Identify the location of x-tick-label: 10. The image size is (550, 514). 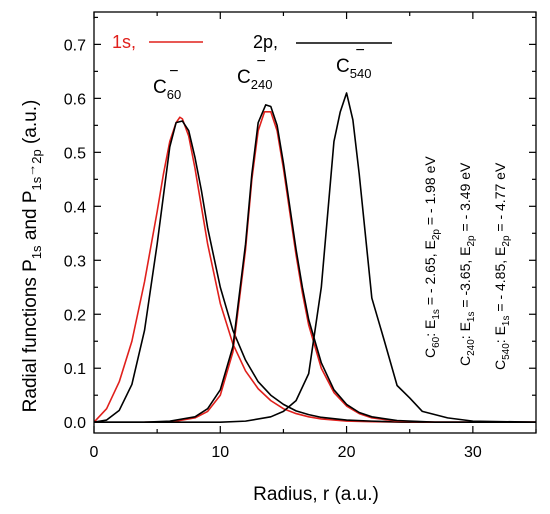
(220, 452).